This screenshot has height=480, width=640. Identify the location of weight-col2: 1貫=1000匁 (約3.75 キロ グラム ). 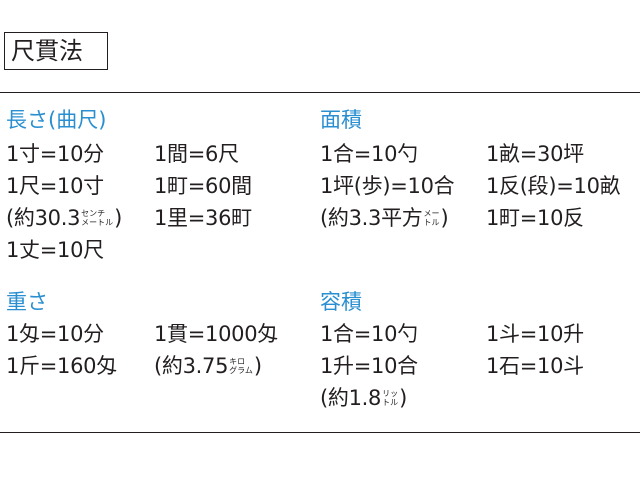
(216, 350).